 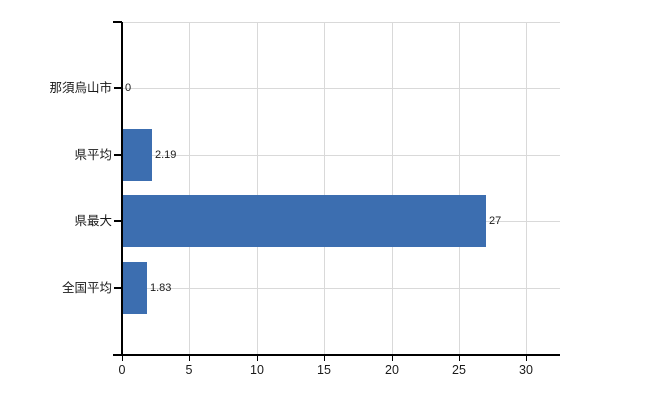 I want to click on bar-value-label: 27, so click(x=495, y=221).